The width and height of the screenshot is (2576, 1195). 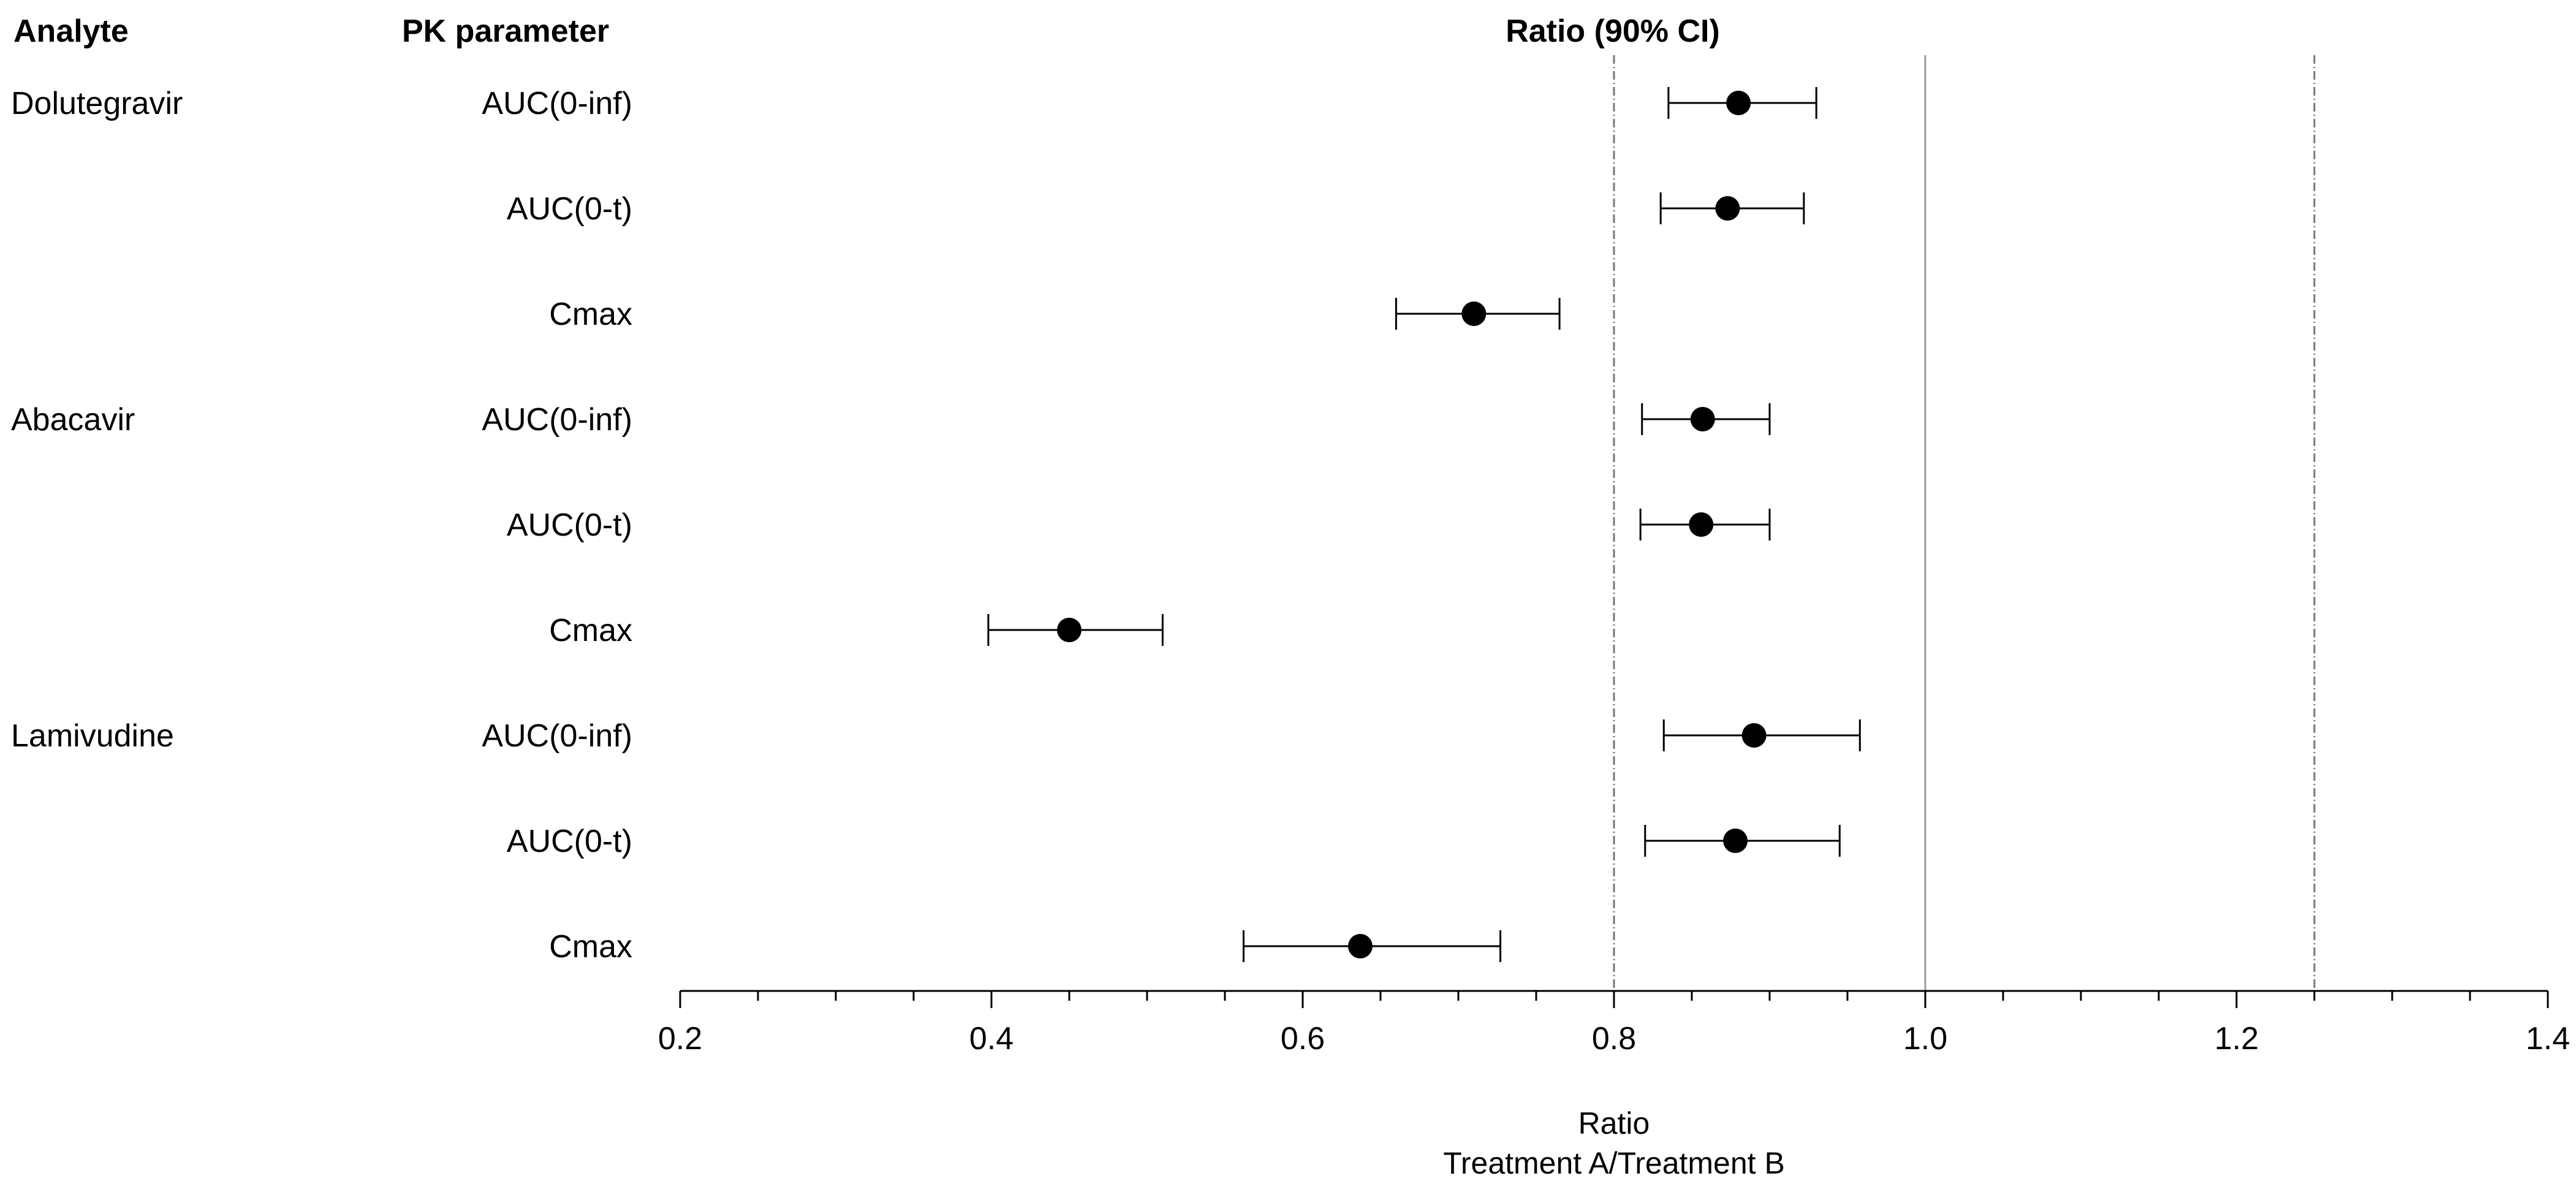 I want to click on x-axis-title-line1: Ratio, so click(x=1614, y=1123).